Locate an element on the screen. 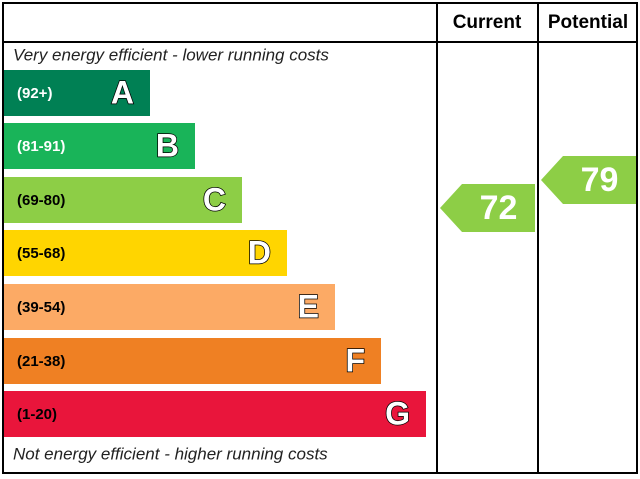 Image resolution: width=640 pixels, height=479 pixels. band-letter: E is located at coordinates (308, 306).